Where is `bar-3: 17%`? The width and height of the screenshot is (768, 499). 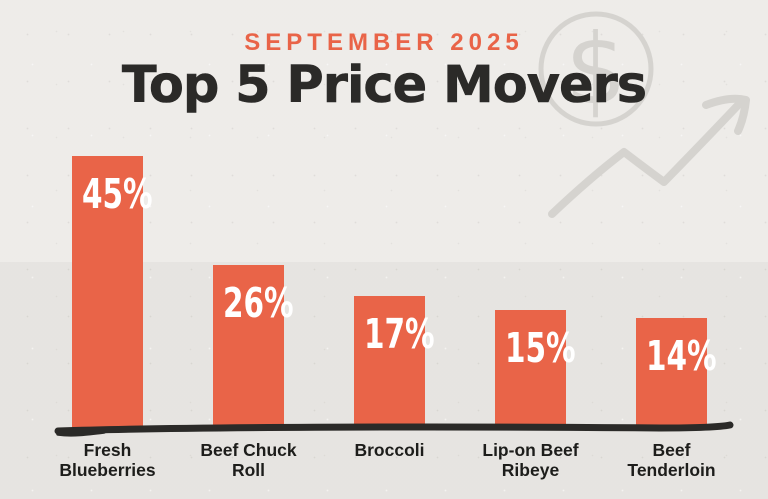
bar-3: 17% is located at coordinates (394, 362).